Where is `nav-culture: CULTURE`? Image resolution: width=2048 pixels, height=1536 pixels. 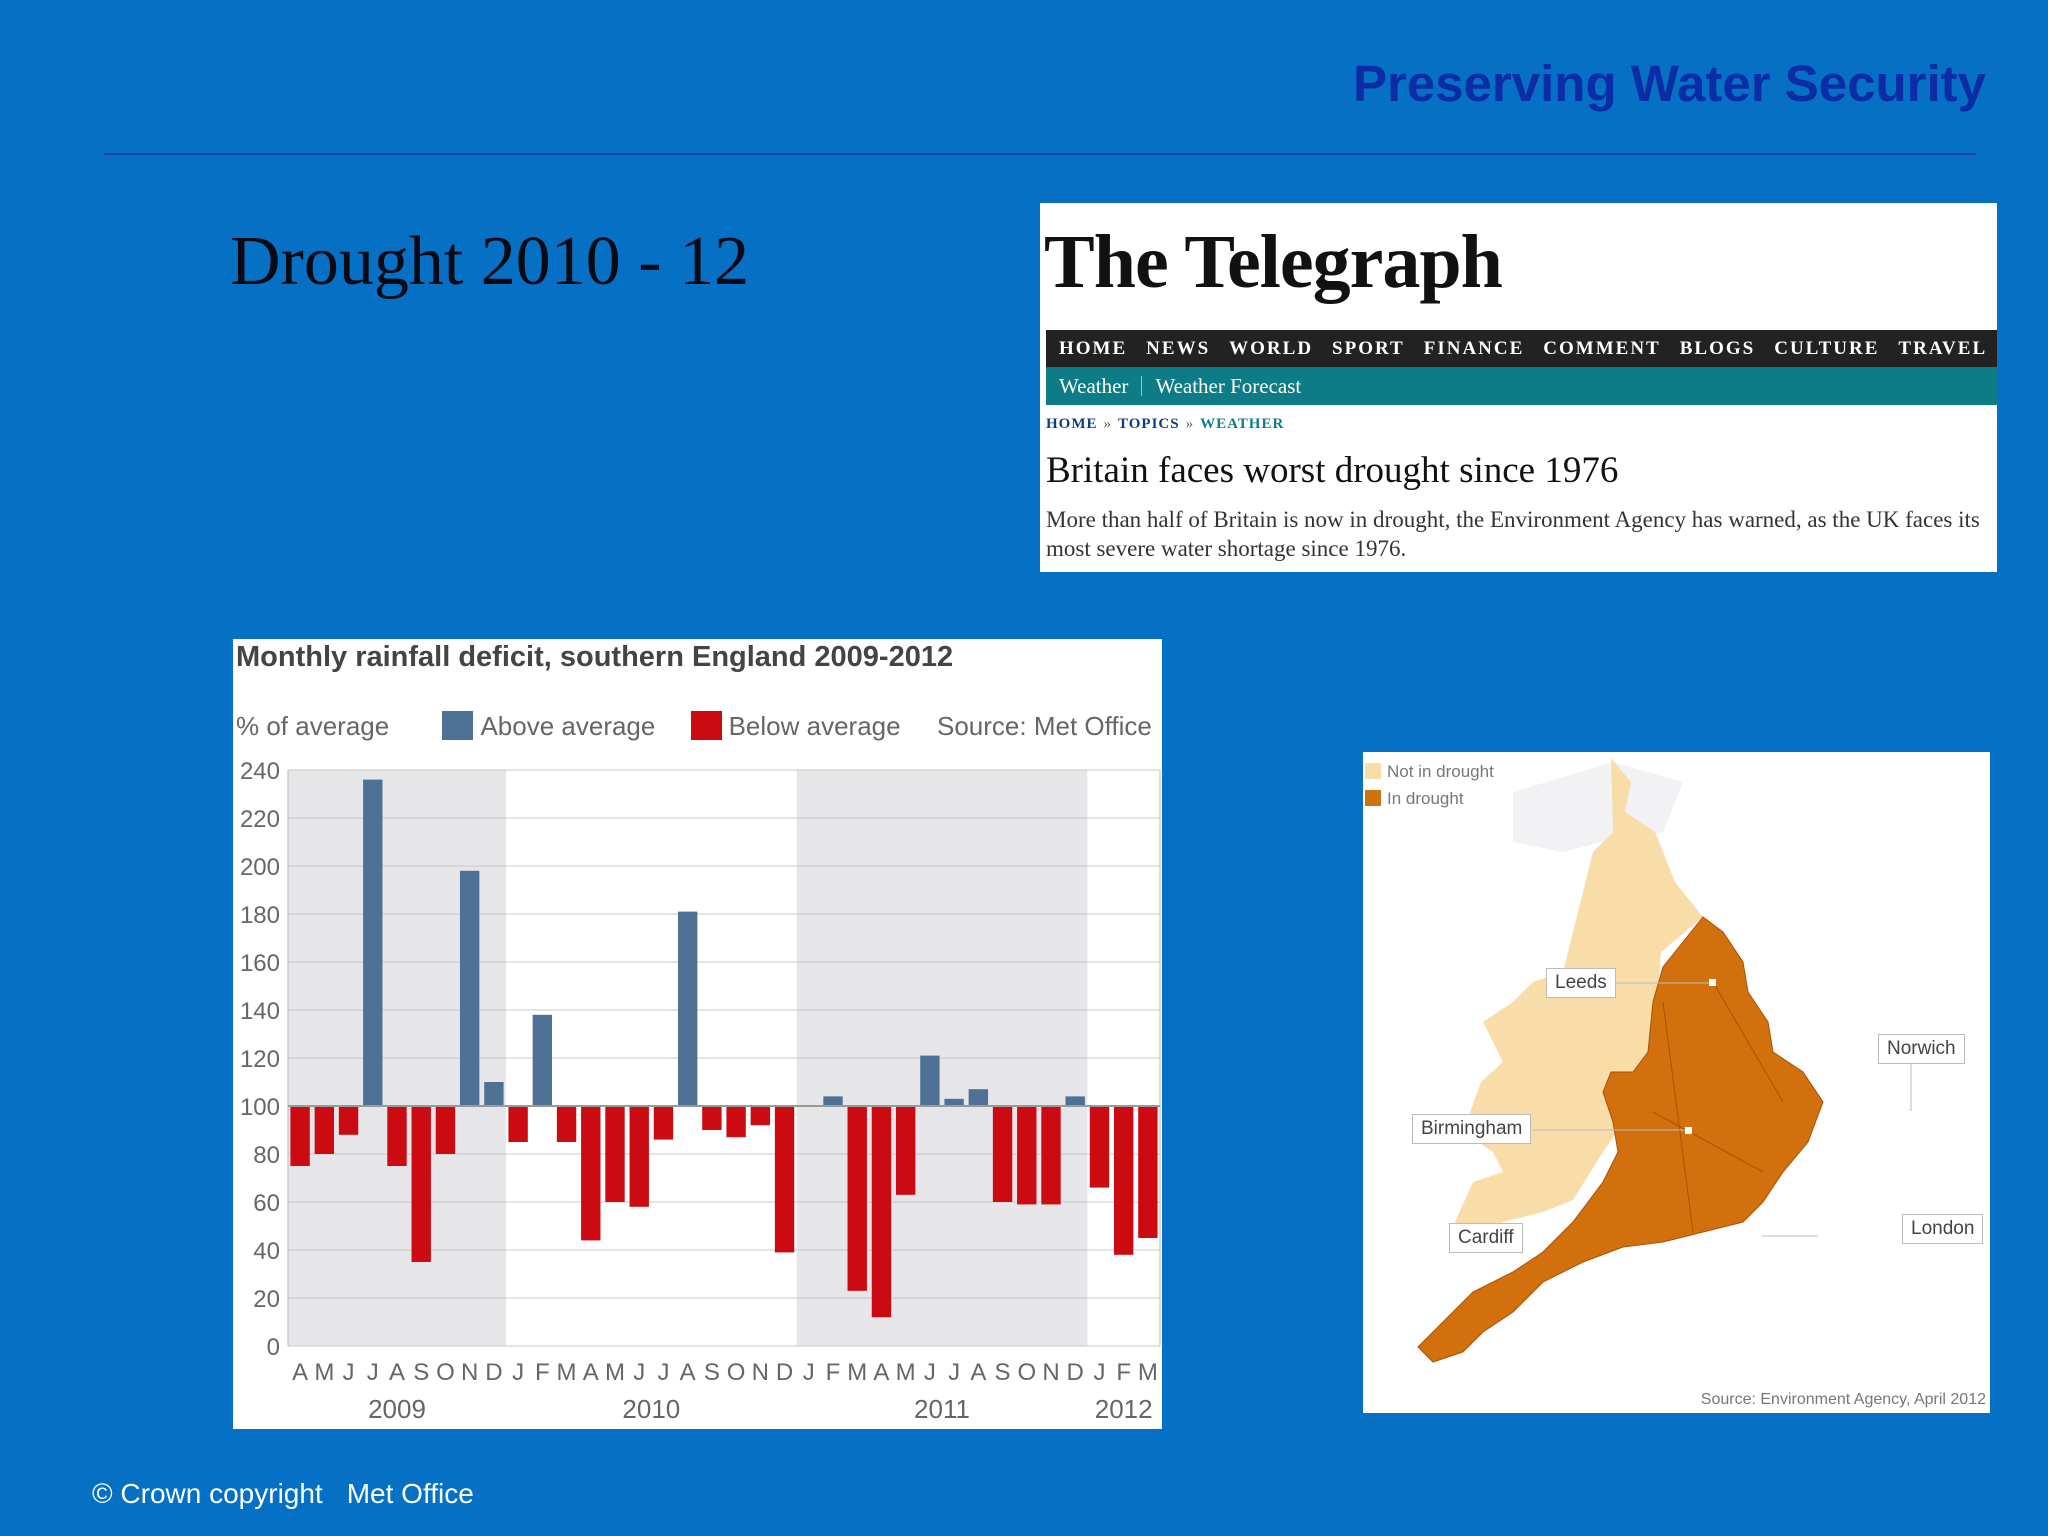 nav-culture: CULTURE is located at coordinates (1827, 348).